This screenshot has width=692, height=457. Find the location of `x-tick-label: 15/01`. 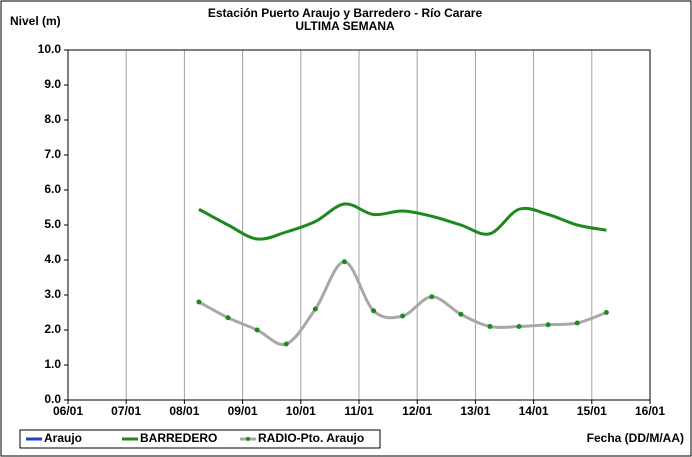

x-tick-label: 15/01 is located at coordinates (592, 411).